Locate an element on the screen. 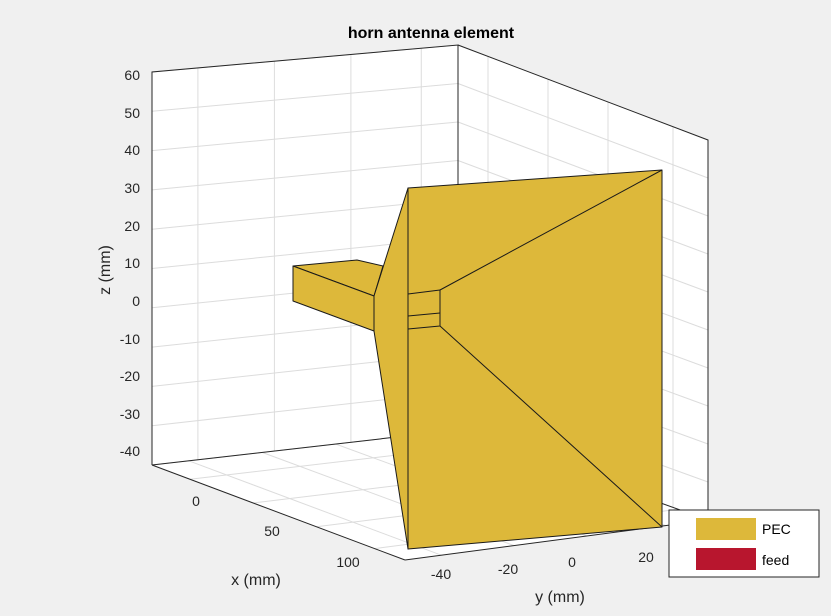 The height and width of the screenshot is (616, 831). legend-label-pec: PEC is located at coordinates (776, 529).